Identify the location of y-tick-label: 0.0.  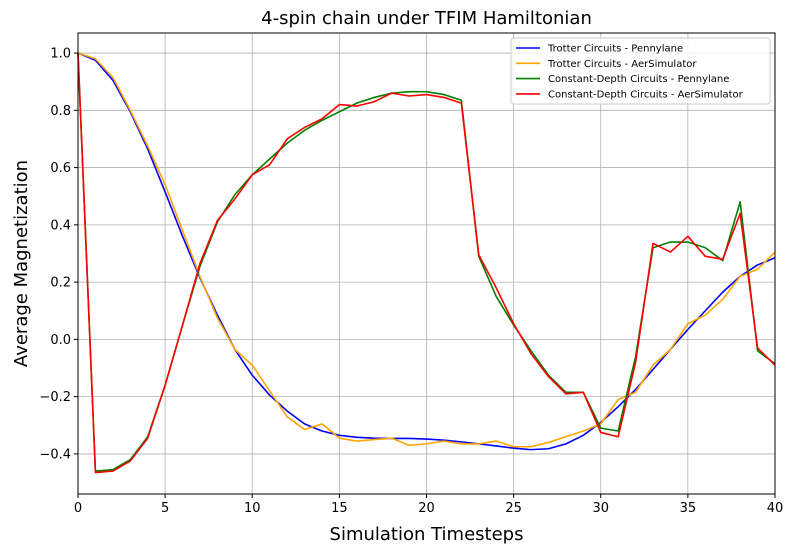
(60, 340).